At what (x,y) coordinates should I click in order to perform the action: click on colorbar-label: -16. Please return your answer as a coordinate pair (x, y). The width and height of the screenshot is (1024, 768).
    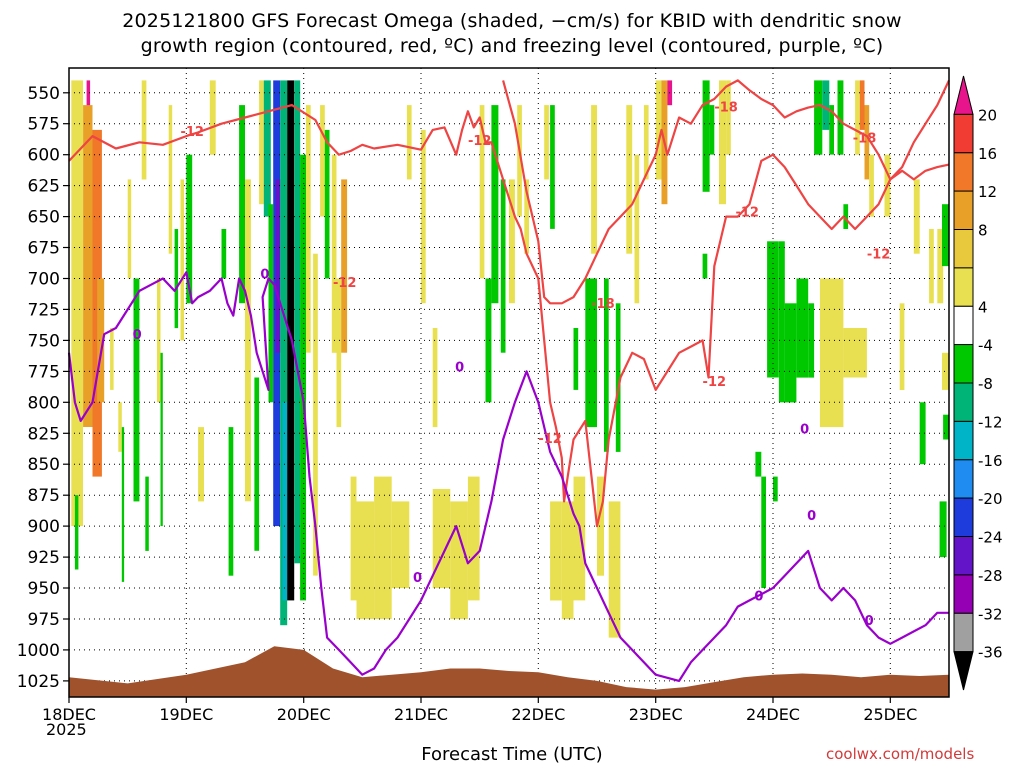
    Looking at the image, I should click on (990, 461).